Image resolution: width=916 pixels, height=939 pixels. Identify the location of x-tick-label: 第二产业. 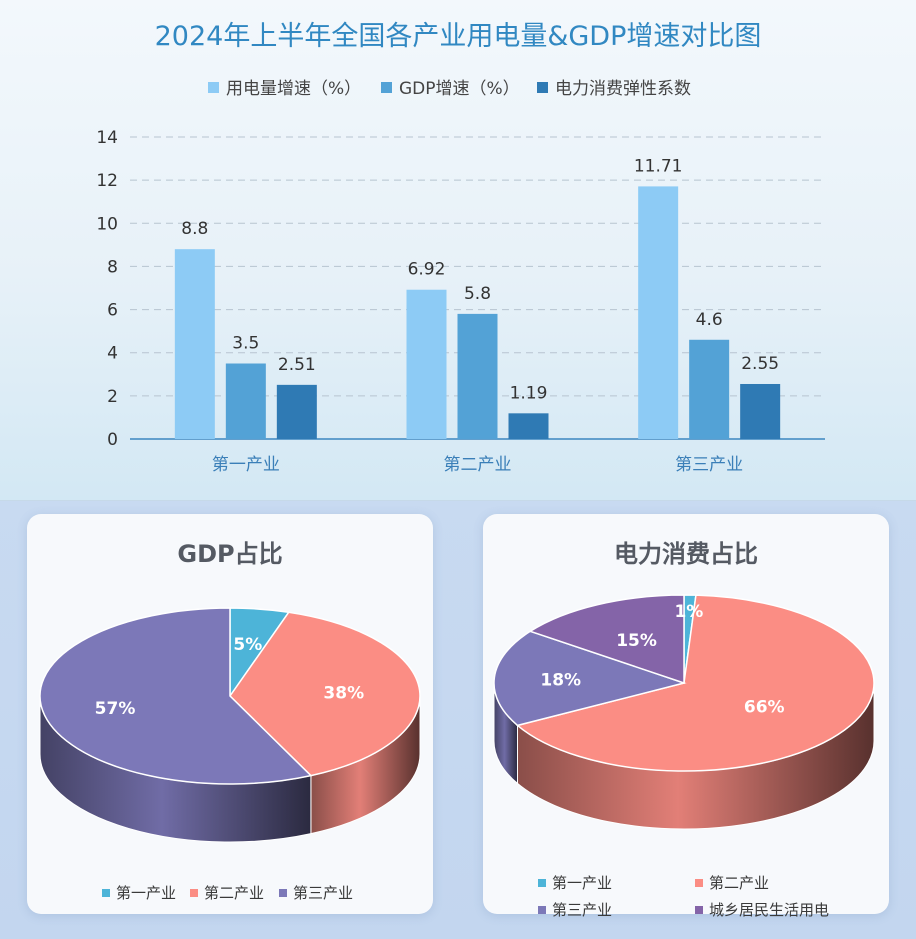
(478, 465).